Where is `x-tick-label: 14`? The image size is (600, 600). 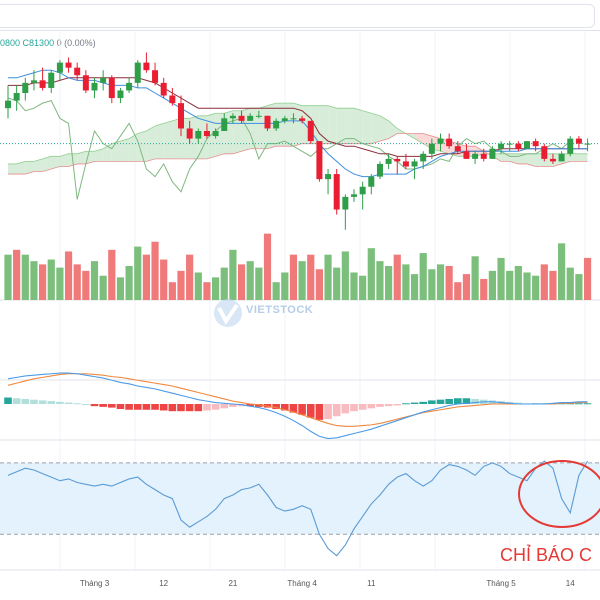
x-tick-label: 14 is located at coordinates (570, 583).